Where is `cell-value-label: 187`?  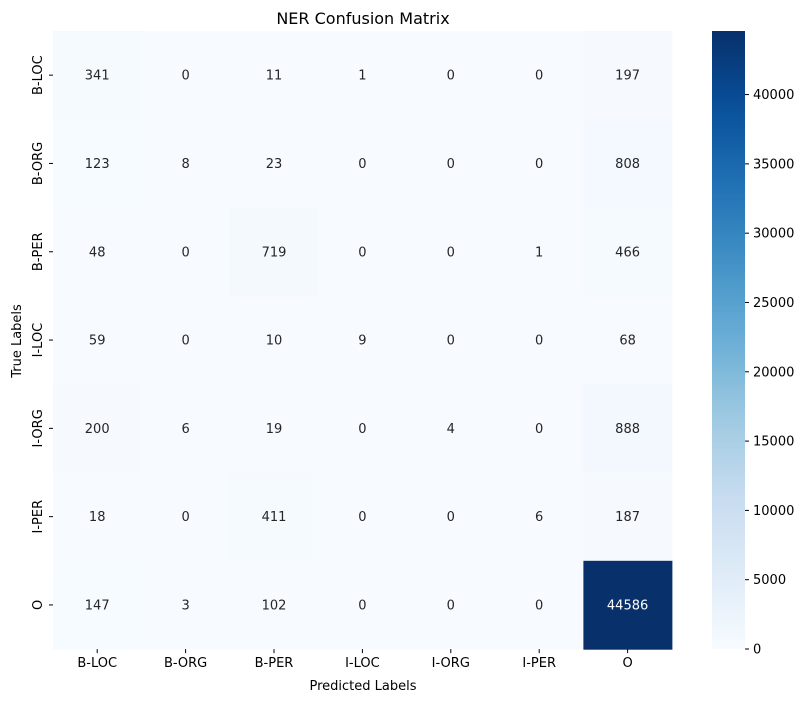 cell-value-label: 187 is located at coordinates (627, 517).